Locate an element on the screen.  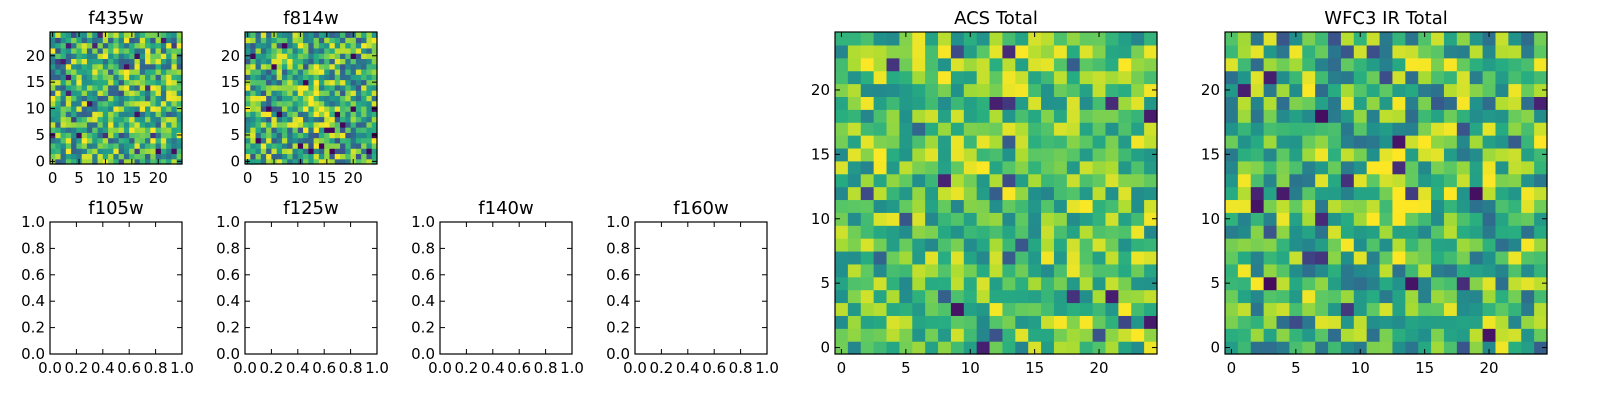
x-tick-label: 0.8 is located at coordinates (546, 368).